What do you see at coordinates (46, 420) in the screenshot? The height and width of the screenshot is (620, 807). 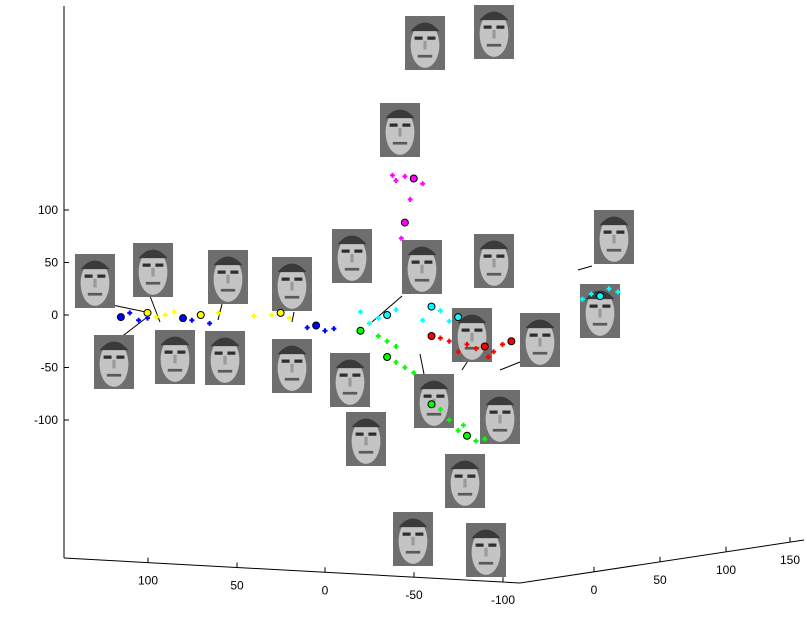 I see `y-tick-label: -100` at bounding box center [46, 420].